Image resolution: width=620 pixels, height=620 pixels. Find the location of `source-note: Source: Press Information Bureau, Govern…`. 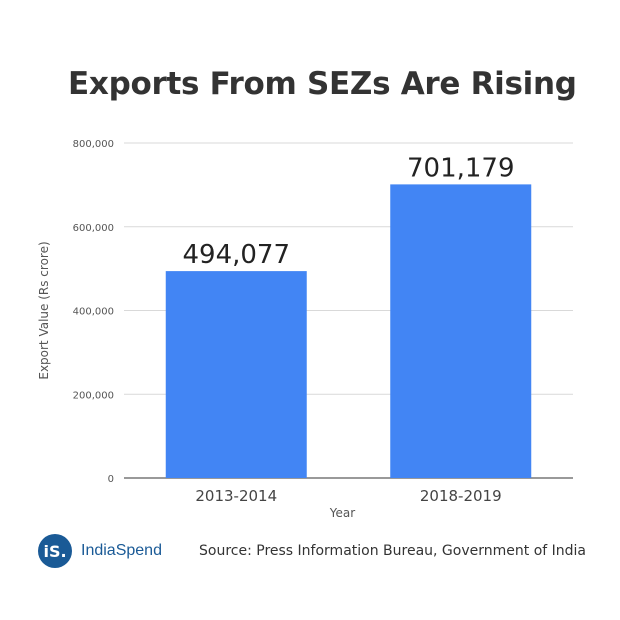

source-note: Source: Press Information Bureau, Govern… is located at coordinates (392, 551).